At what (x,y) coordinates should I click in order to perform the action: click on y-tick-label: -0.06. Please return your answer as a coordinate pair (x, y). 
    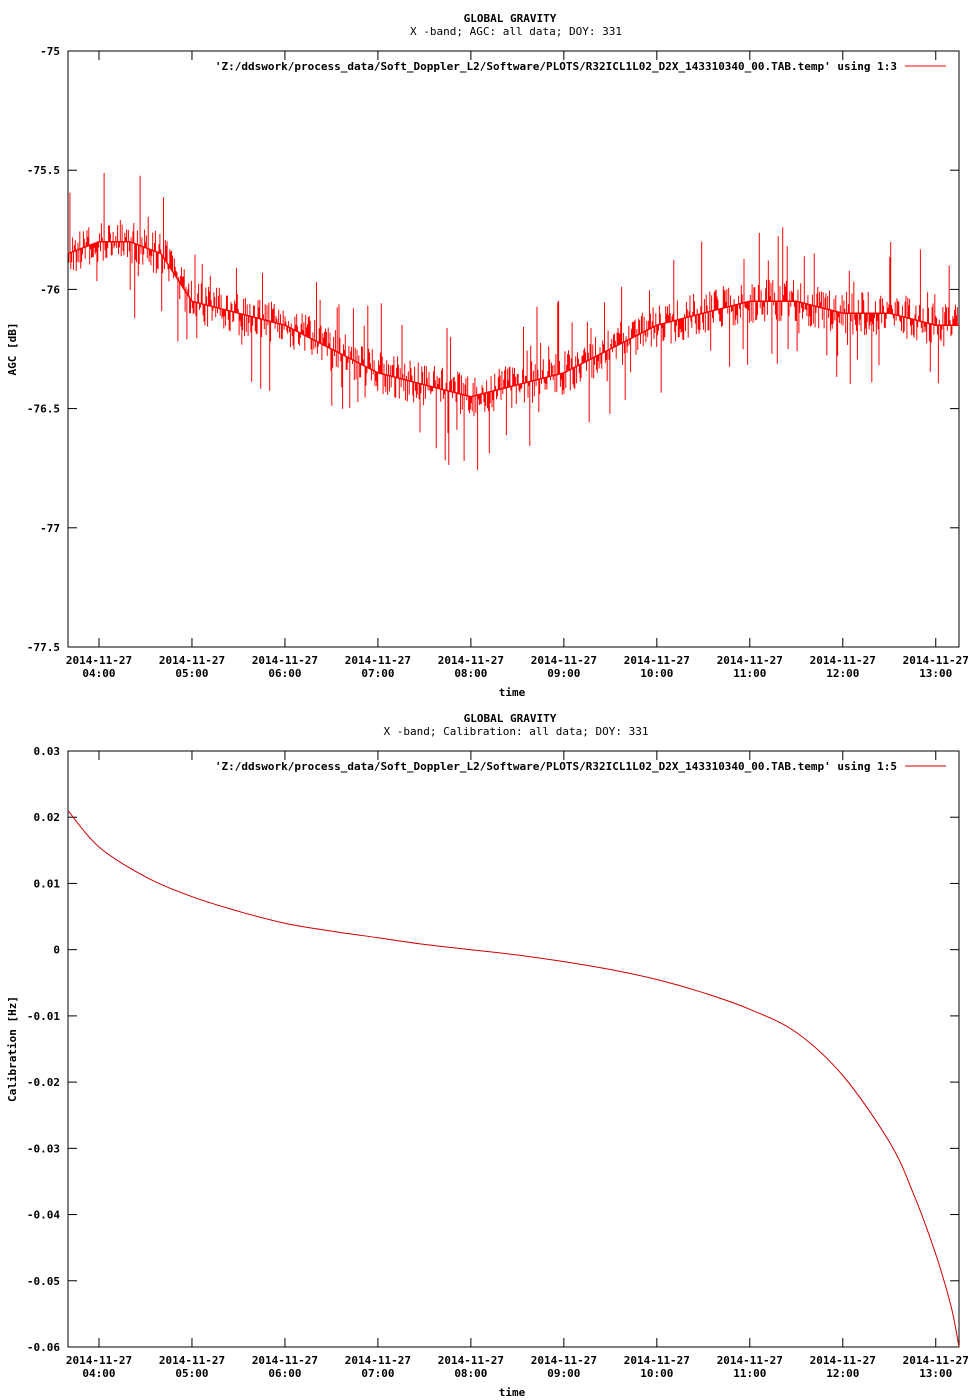
    Looking at the image, I should click on (43, 1347).